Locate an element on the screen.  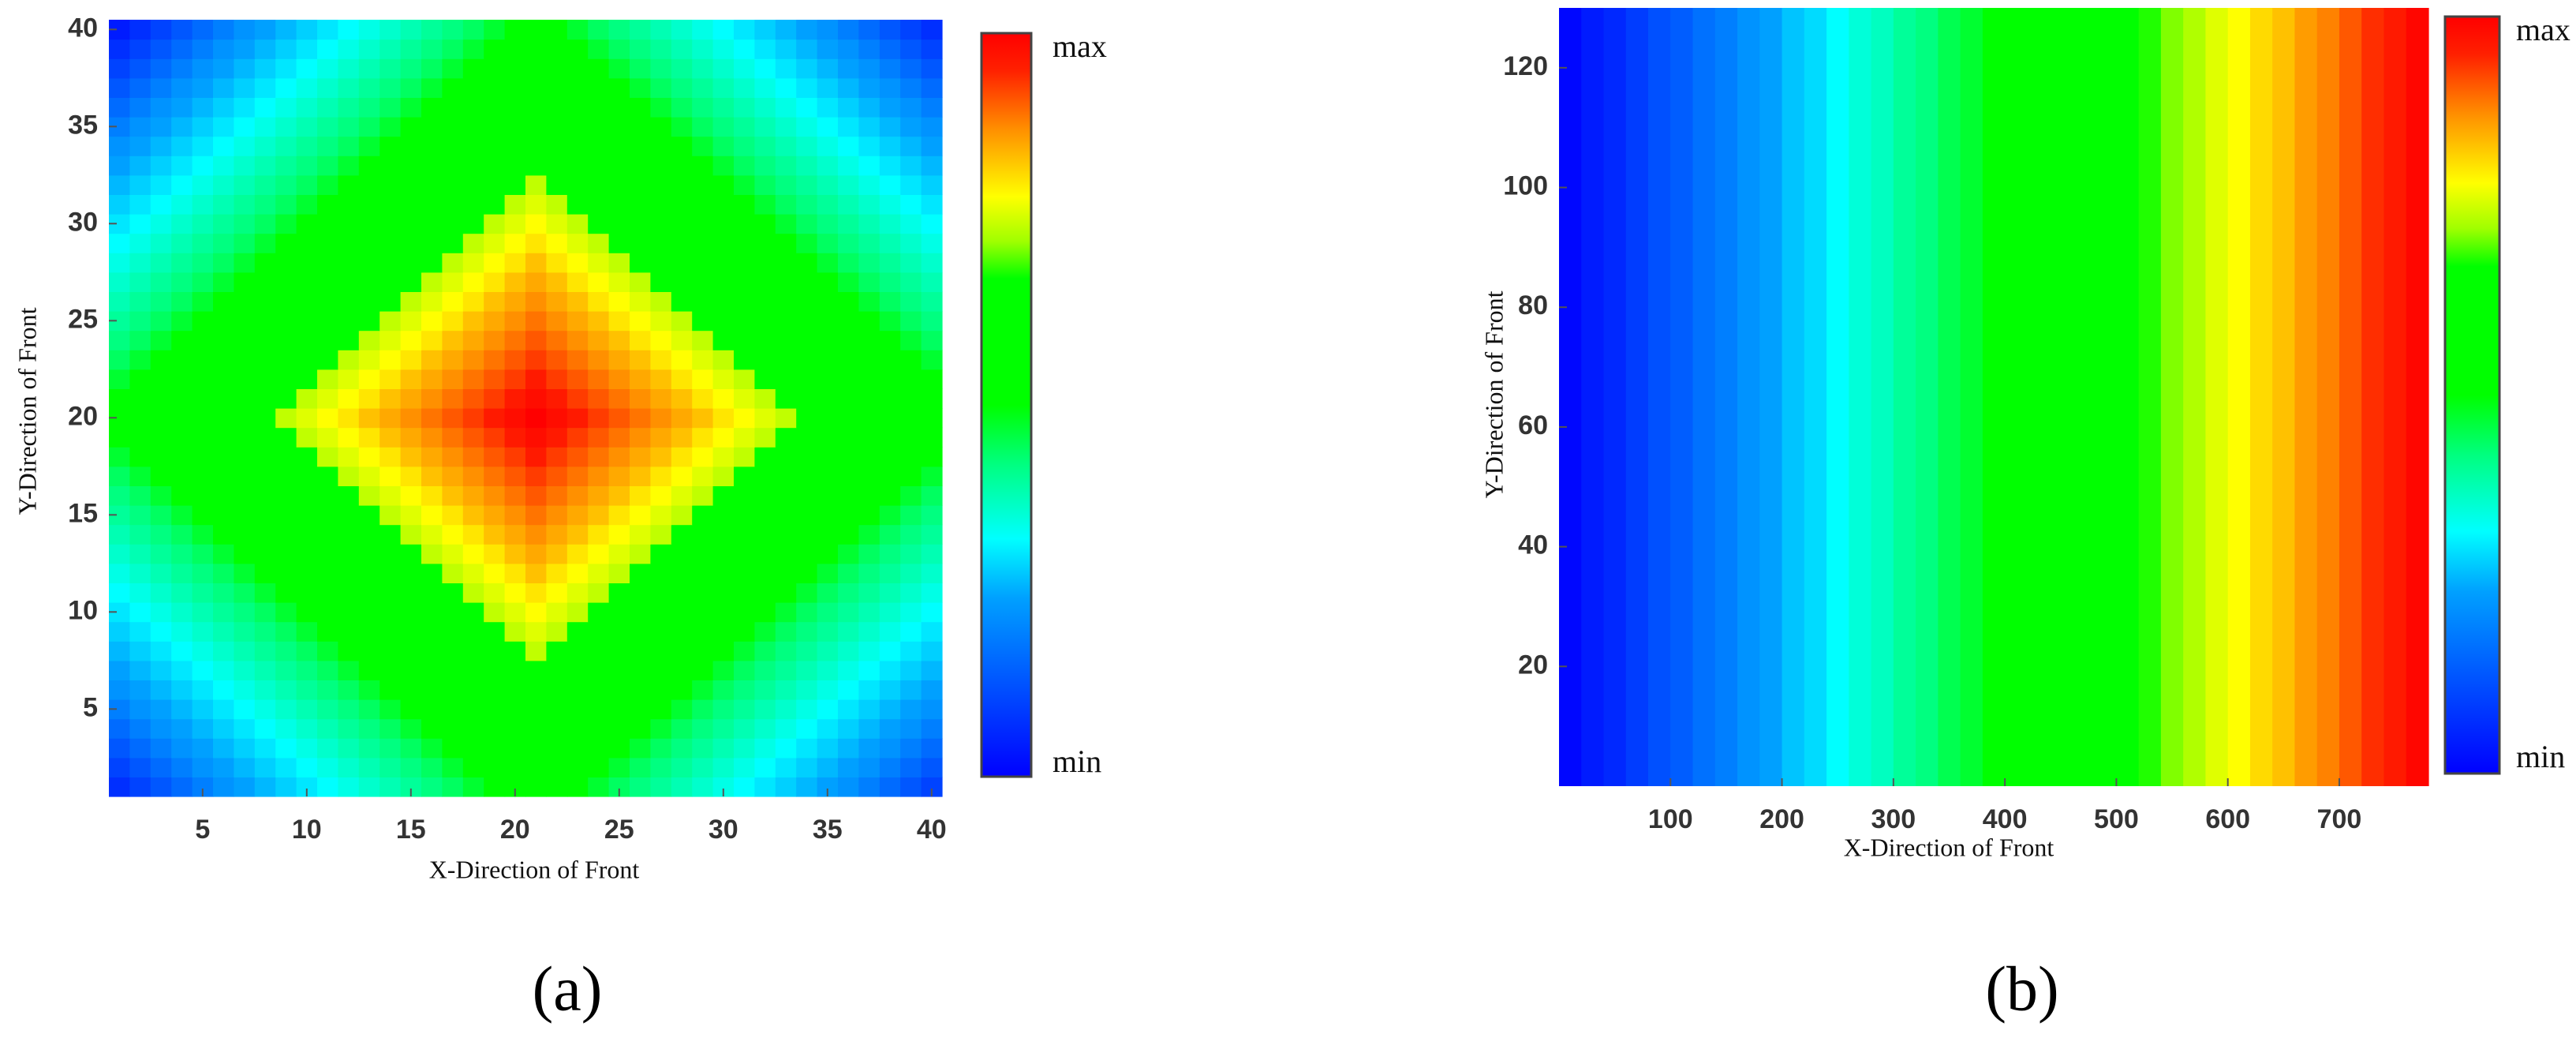
x-tick-label: 35 is located at coordinates (828, 830).